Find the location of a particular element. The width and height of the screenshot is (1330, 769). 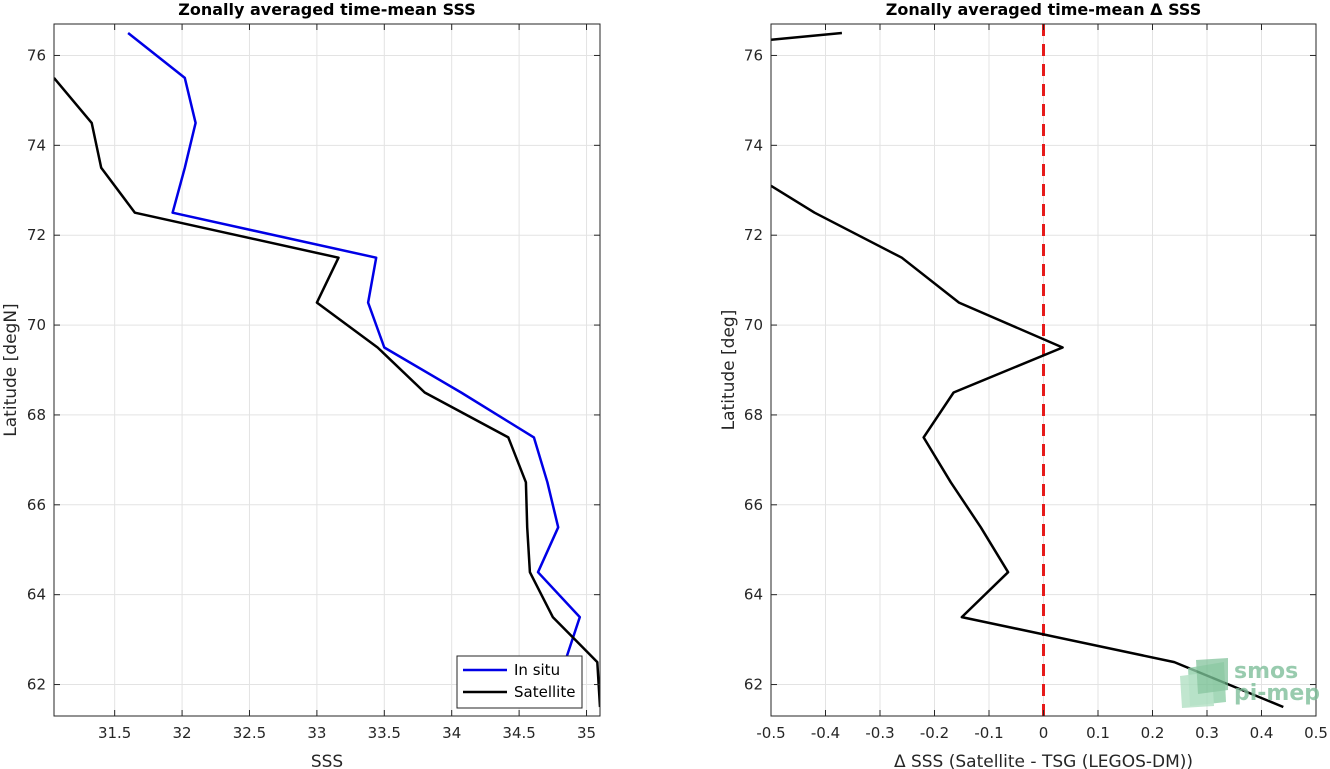

x-tick-label: 33 is located at coordinates (316, 733).